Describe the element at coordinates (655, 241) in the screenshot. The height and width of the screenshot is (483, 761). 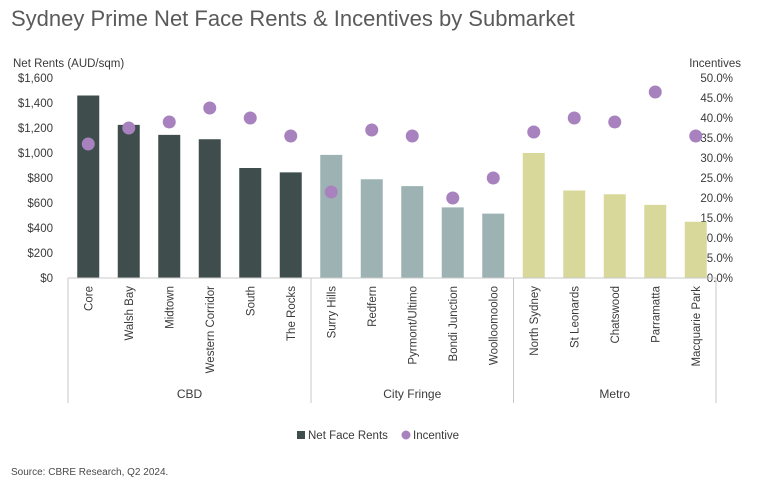
I see `bar-parramatta` at that location.